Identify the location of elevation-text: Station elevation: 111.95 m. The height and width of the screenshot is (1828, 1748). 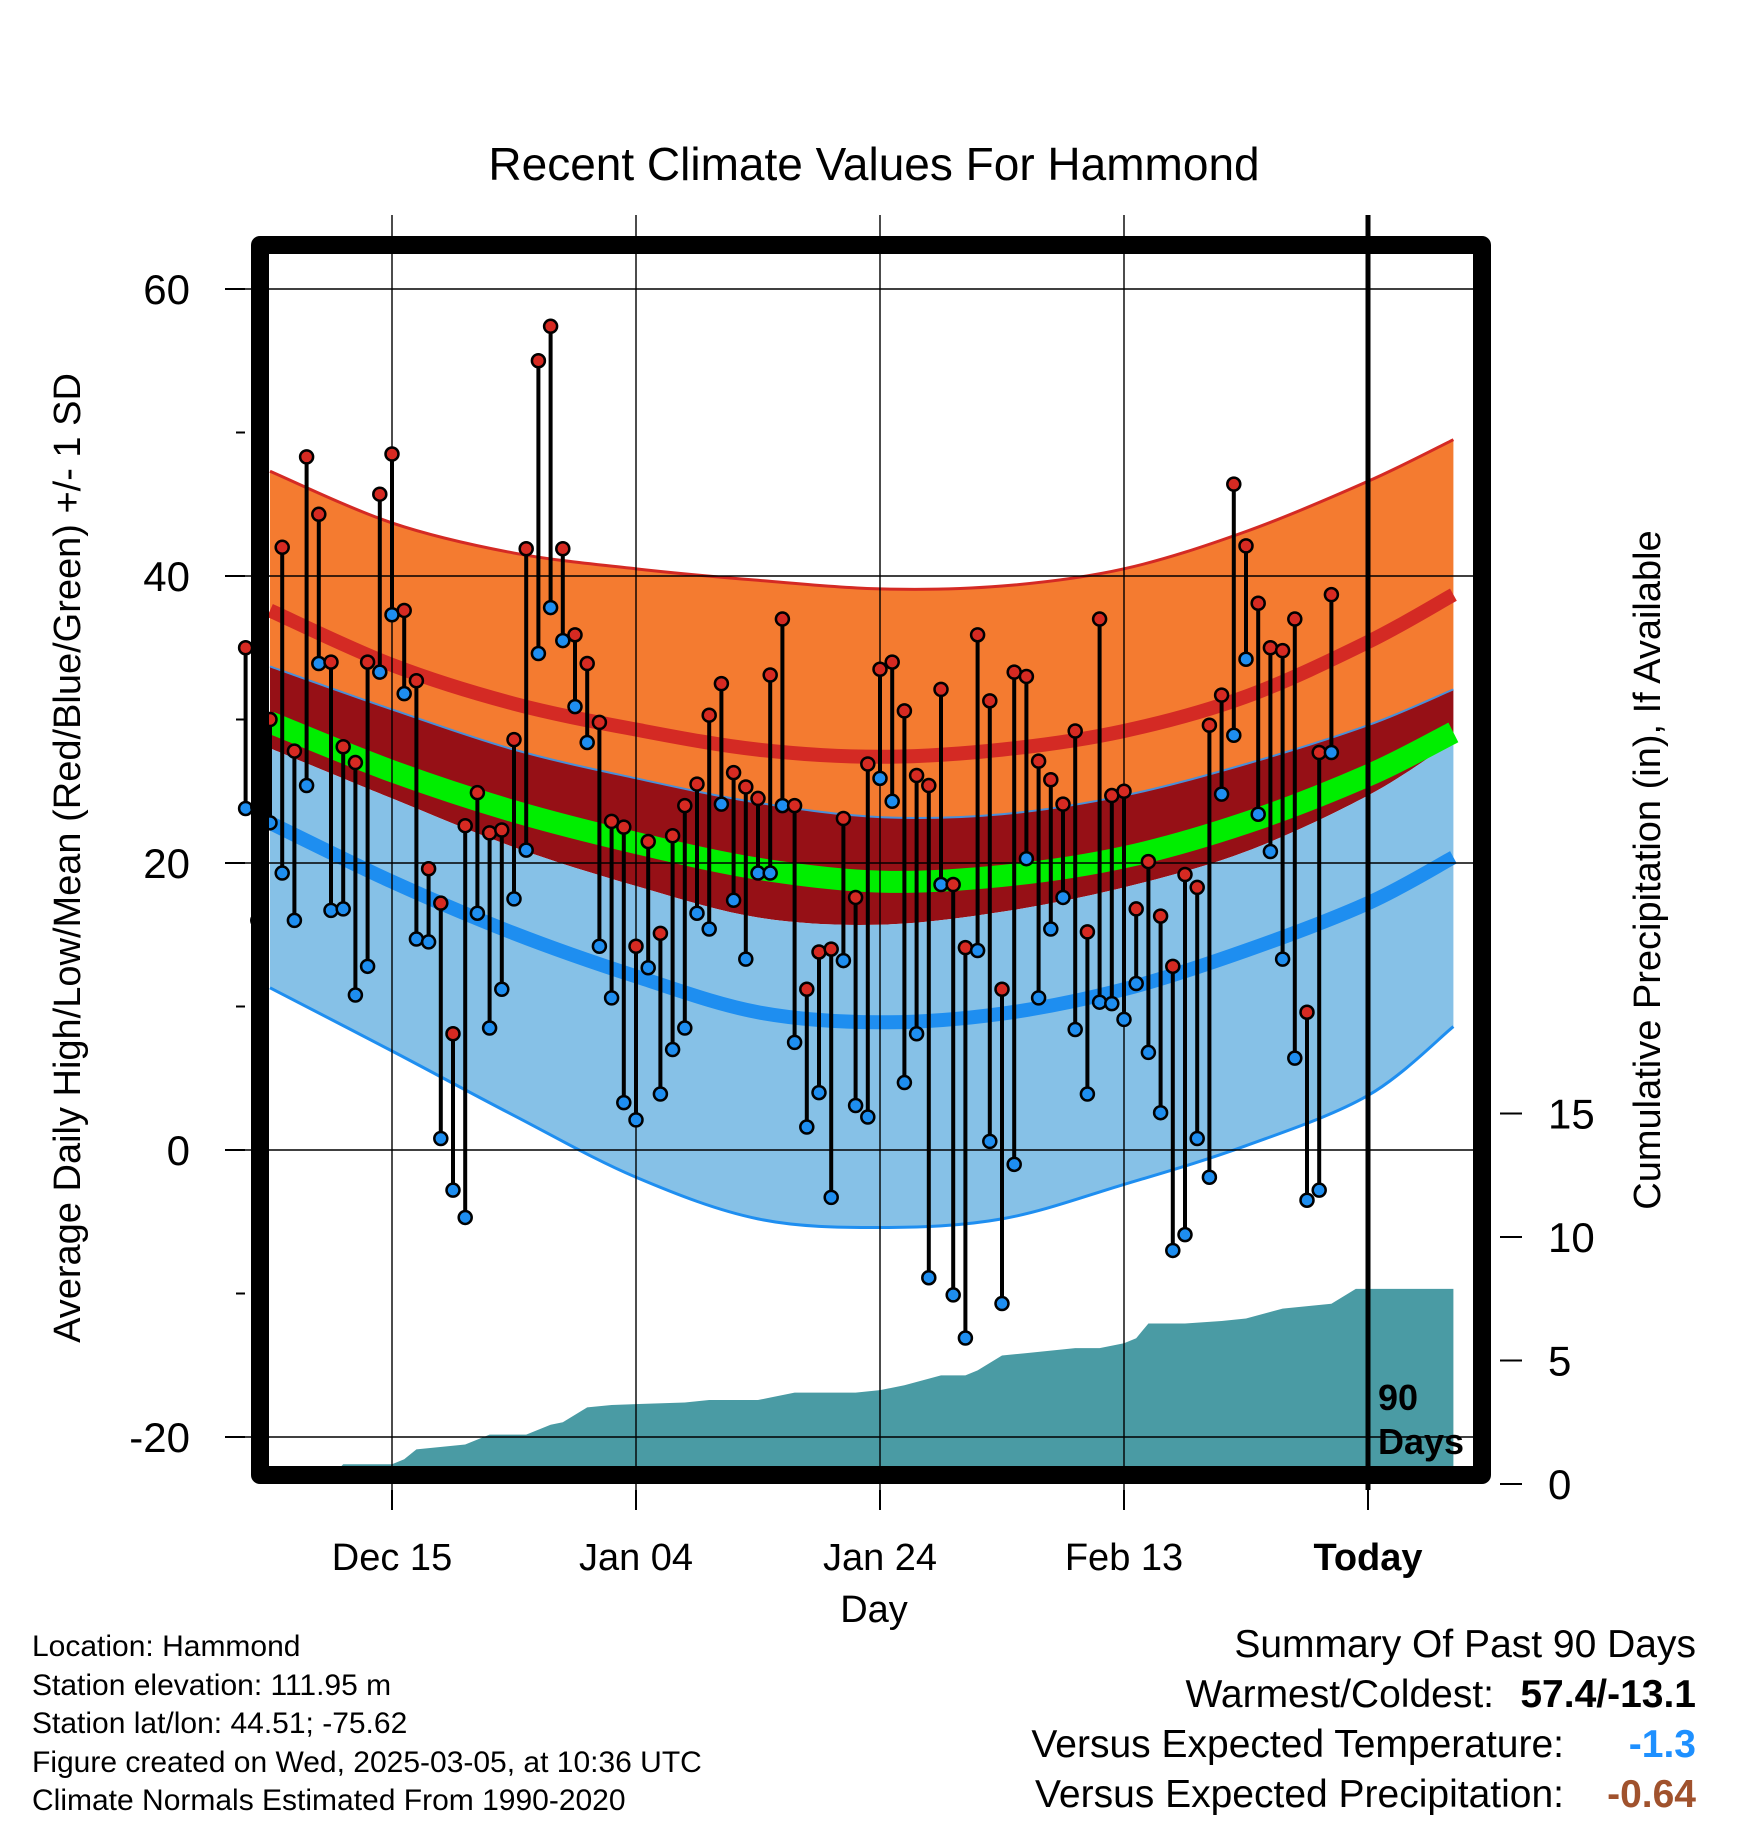
(212, 1685).